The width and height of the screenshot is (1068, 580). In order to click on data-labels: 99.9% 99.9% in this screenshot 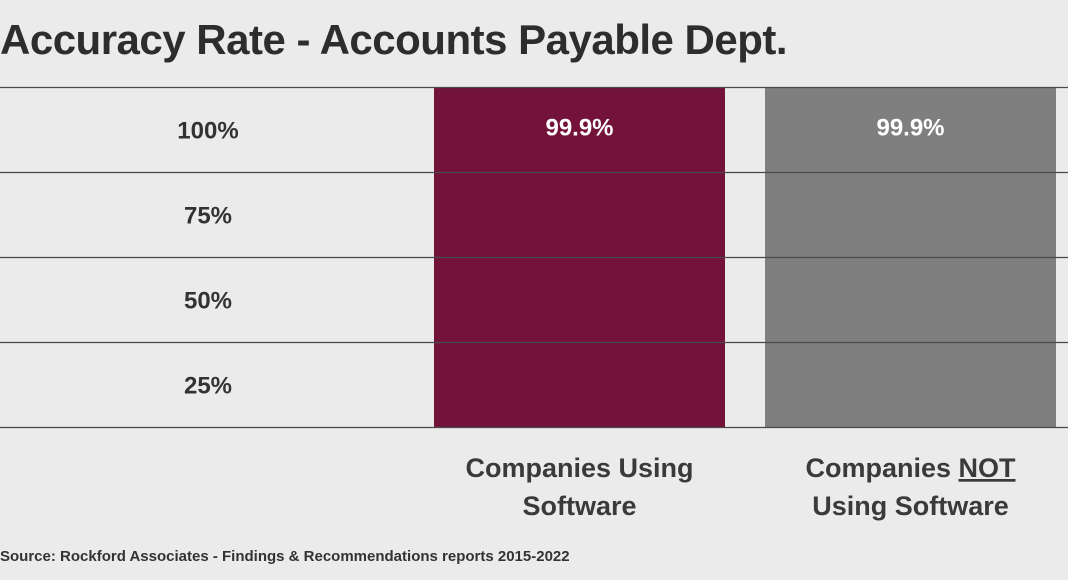, I will do `click(744, 127)`.